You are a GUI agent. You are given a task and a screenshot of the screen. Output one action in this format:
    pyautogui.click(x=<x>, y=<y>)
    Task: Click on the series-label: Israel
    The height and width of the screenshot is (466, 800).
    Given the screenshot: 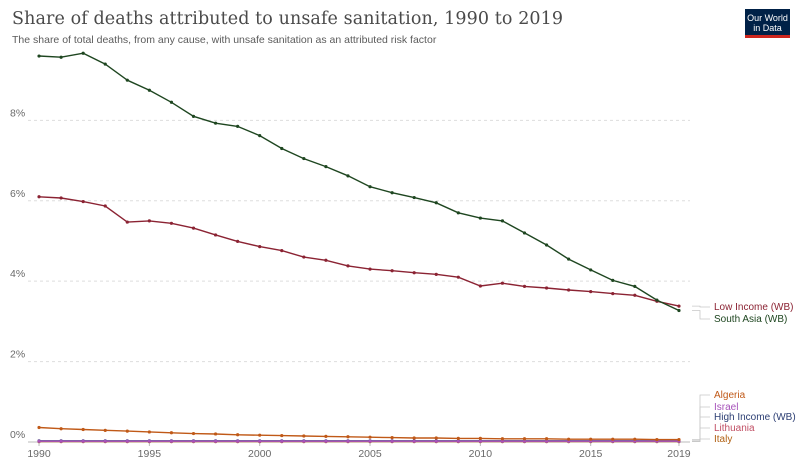 What is the action you would take?
    pyautogui.click(x=726, y=407)
    